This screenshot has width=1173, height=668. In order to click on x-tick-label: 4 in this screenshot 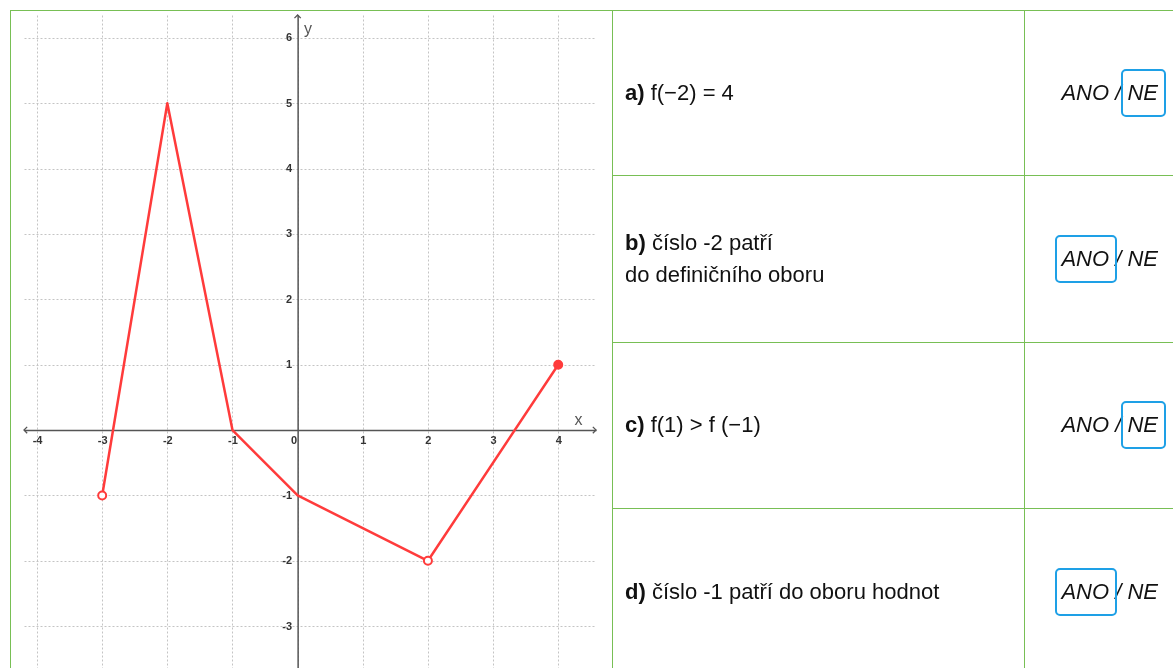, I will do `click(559, 439)`.